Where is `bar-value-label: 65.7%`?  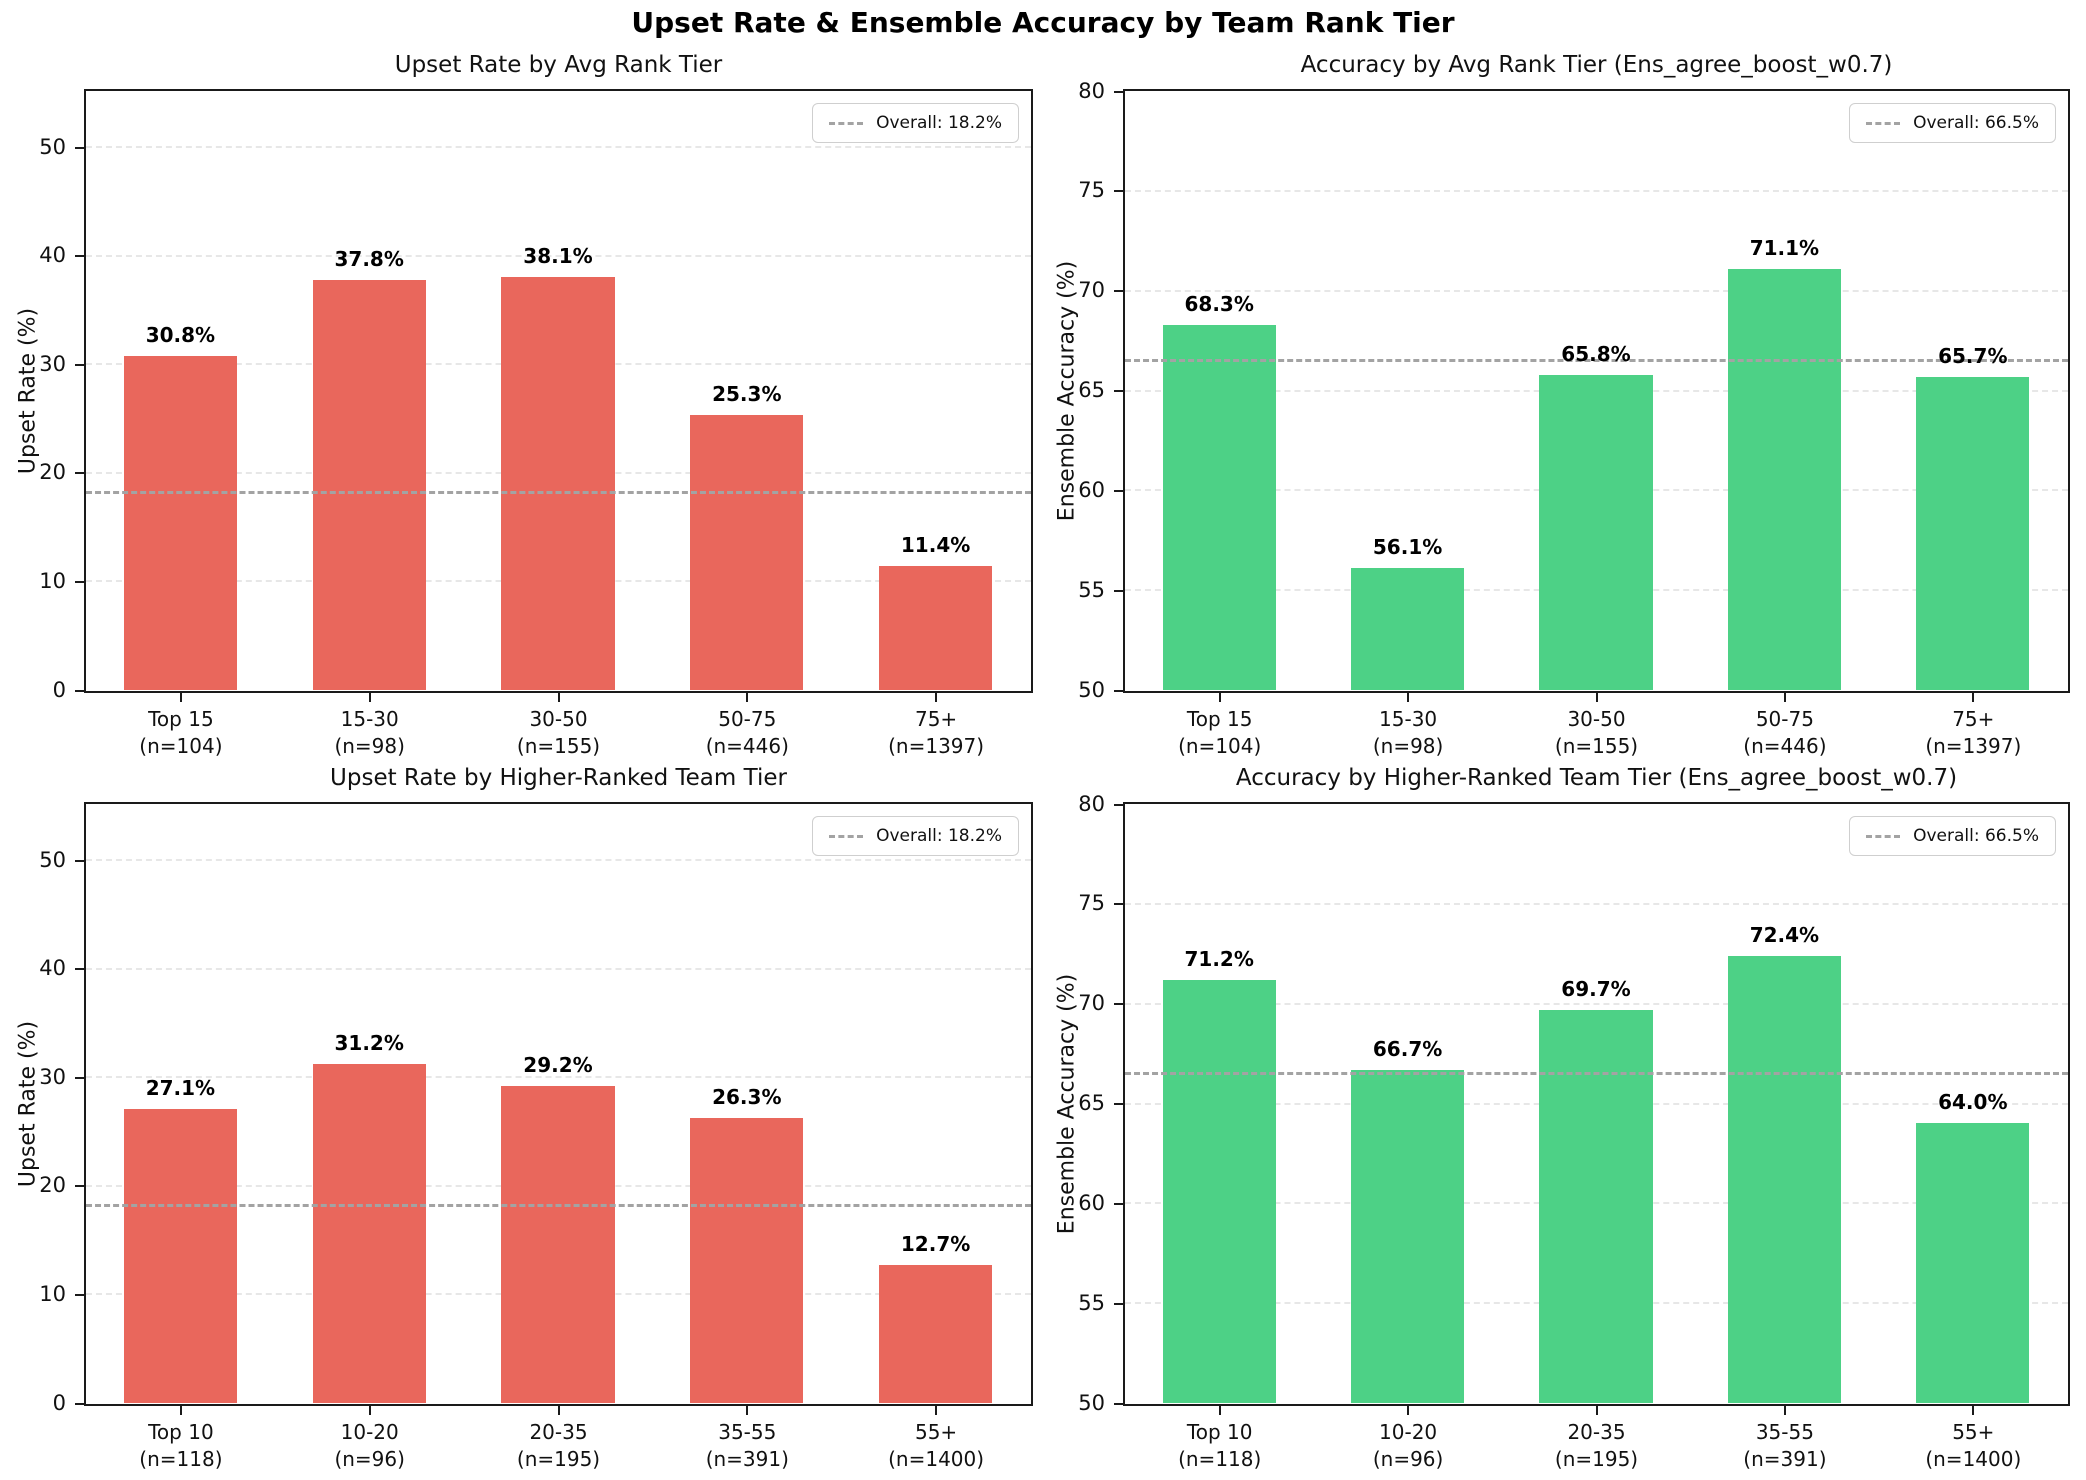
bar-value-label: 65.7% is located at coordinates (1973, 355).